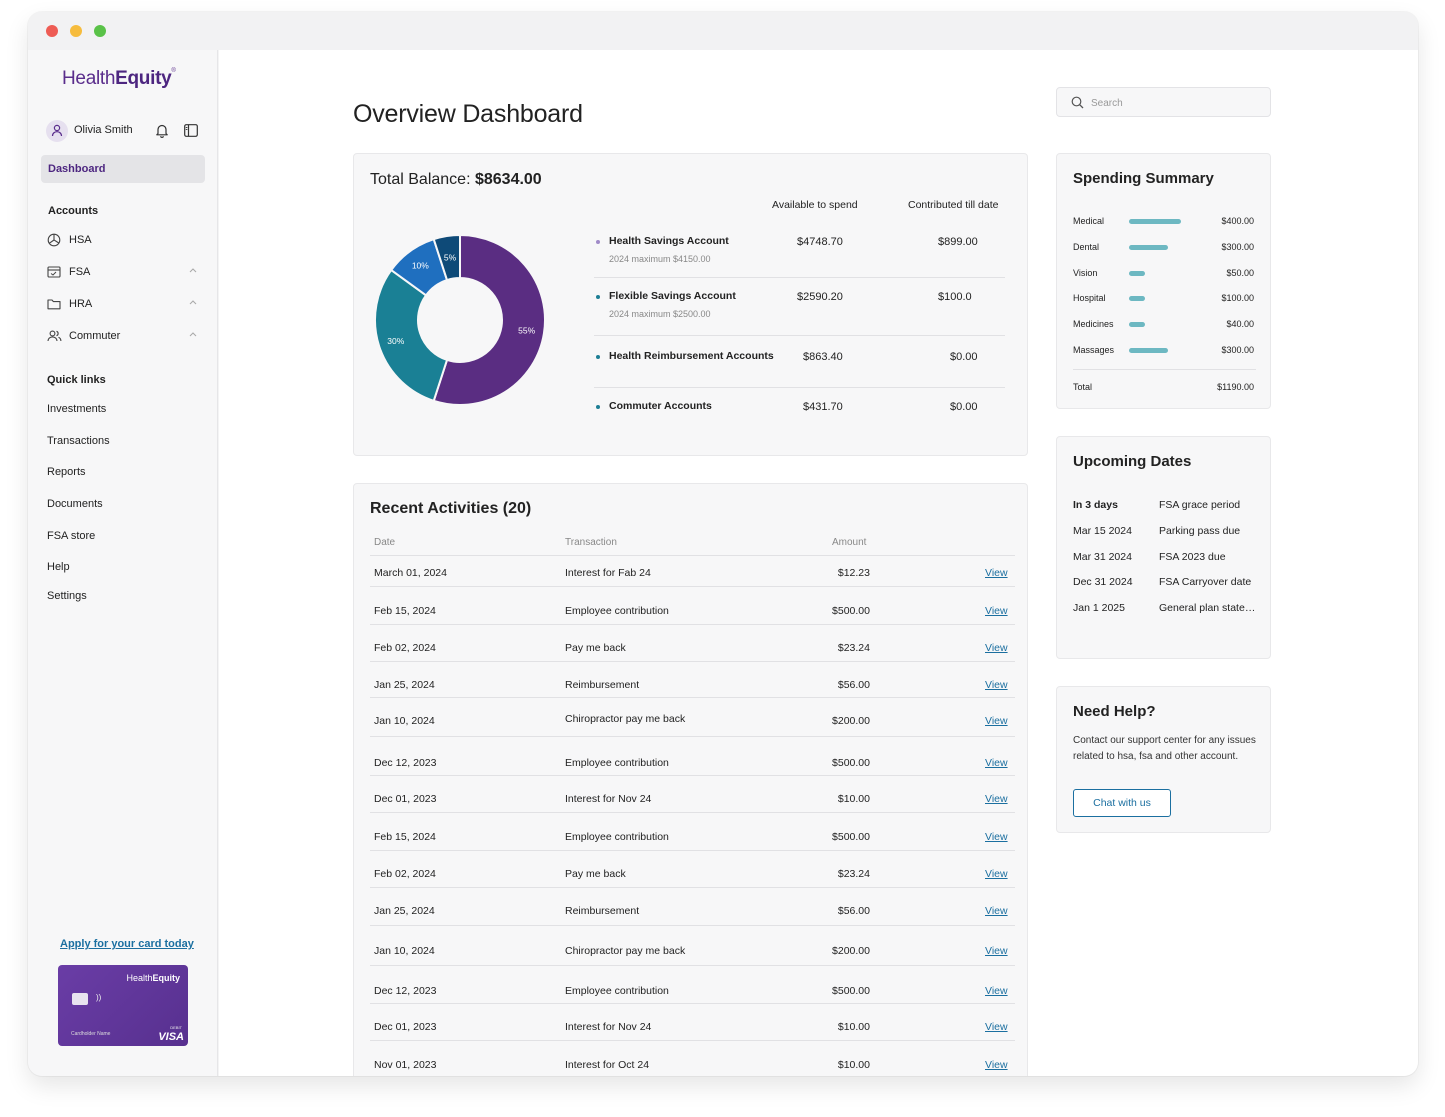  I want to click on maximize-window-button, so click(100, 31).